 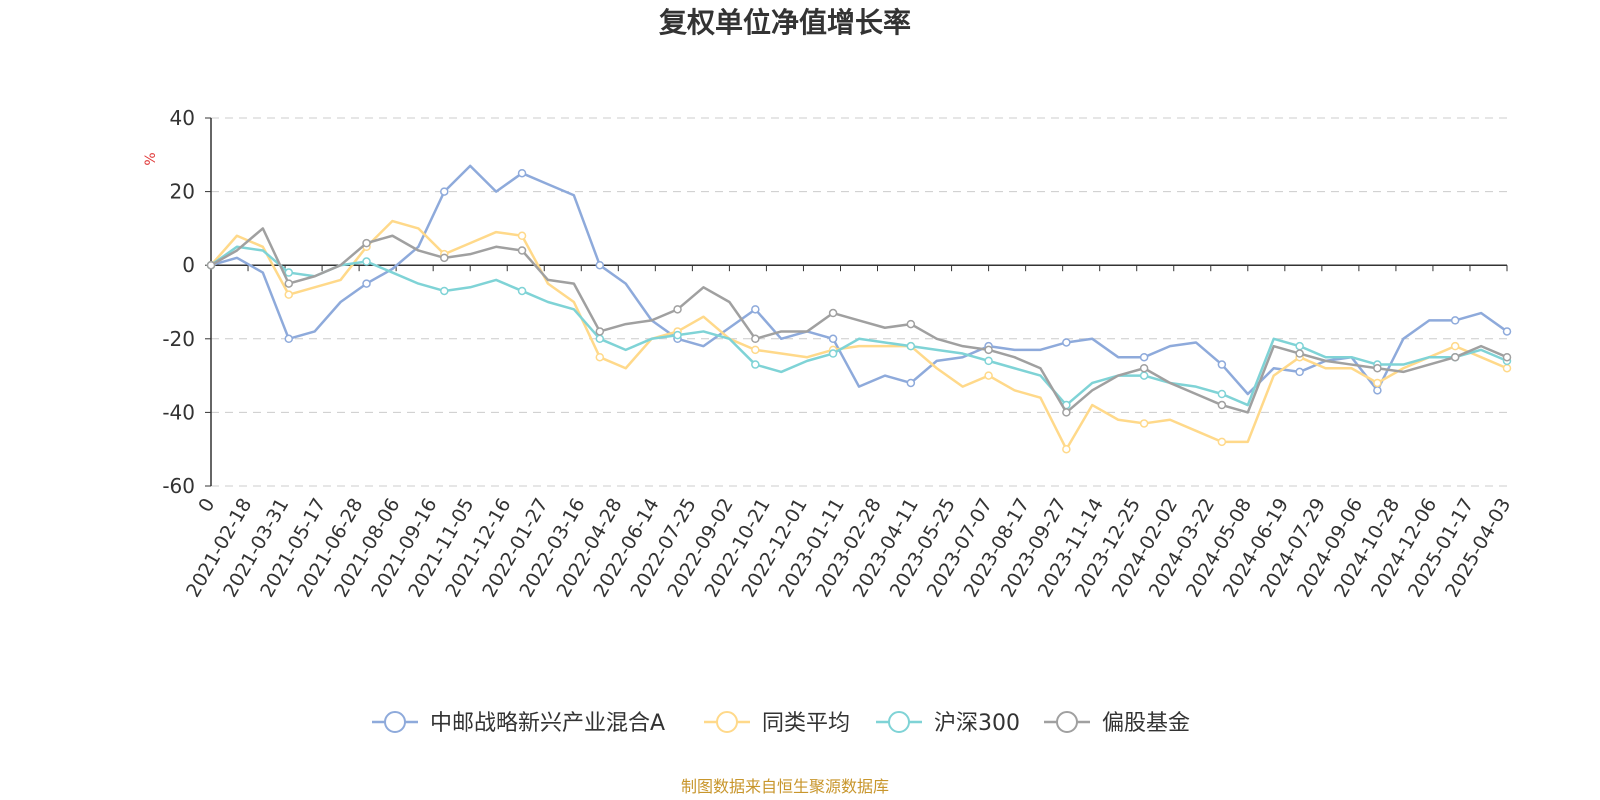 What do you see at coordinates (785, 786) in the screenshot?
I see `source-note: 制图数据来自恒生聚源数据库` at bounding box center [785, 786].